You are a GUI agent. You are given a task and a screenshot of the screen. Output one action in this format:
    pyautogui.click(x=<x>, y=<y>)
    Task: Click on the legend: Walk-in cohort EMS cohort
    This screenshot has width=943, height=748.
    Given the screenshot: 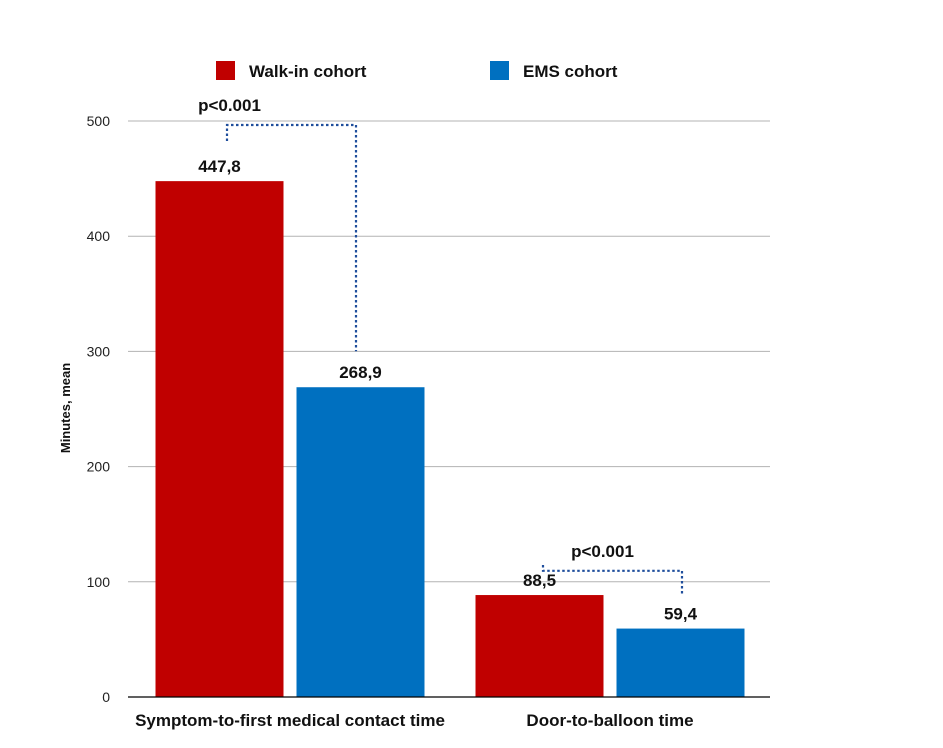 What is the action you would take?
    pyautogui.click(x=417, y=71)
    